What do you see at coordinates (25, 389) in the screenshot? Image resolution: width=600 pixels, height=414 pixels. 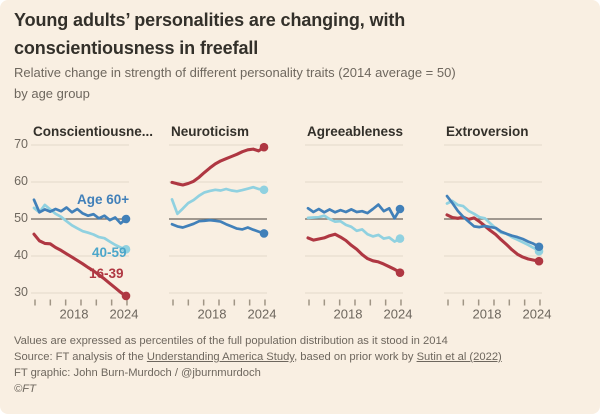 I see `copyright: ©FT` at bounding box center [25, 389].